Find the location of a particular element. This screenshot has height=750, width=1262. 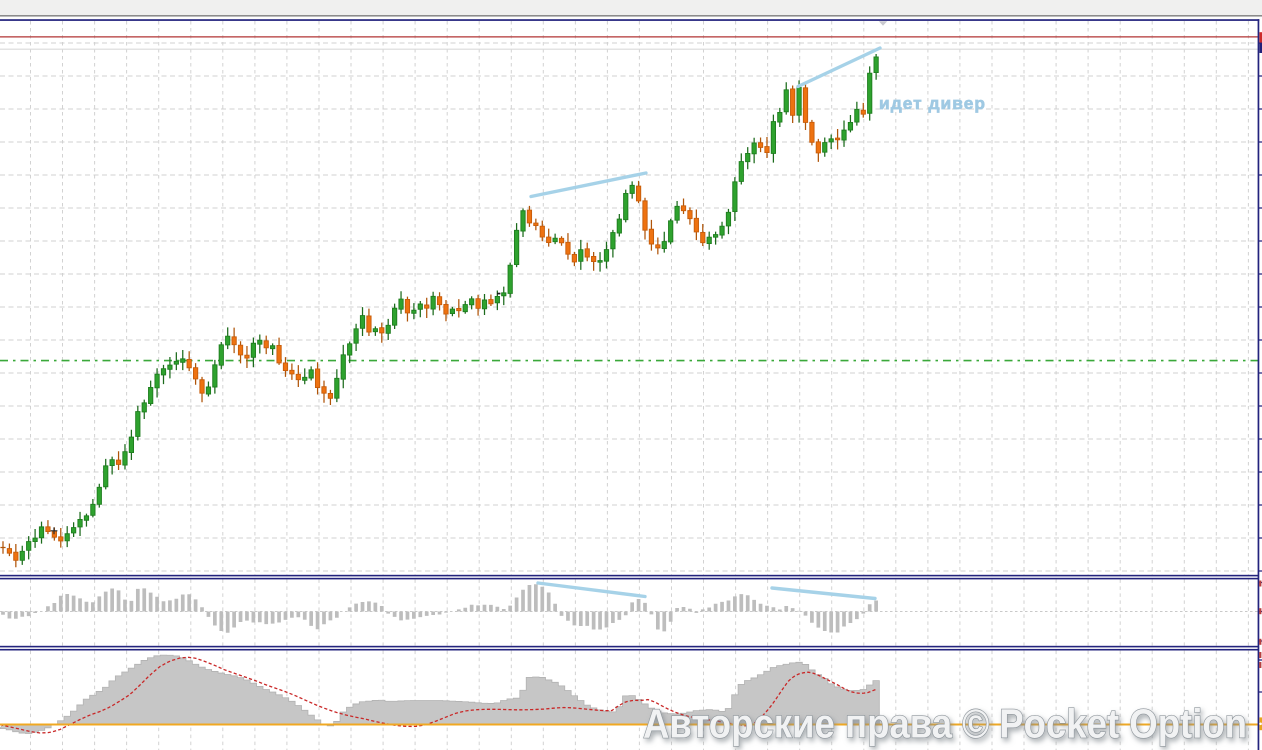

svg-text: идет дивер is located at coordinates (932, 103).